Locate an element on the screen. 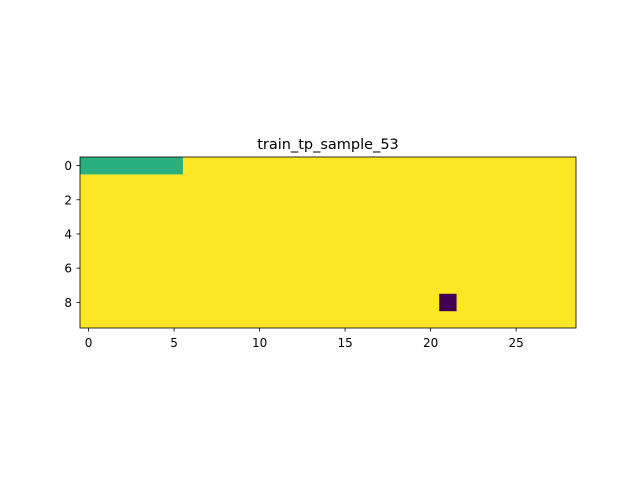 This screenshot has height=484, width=640. x-tick-label: 5 is located at coordinates (174, 343).